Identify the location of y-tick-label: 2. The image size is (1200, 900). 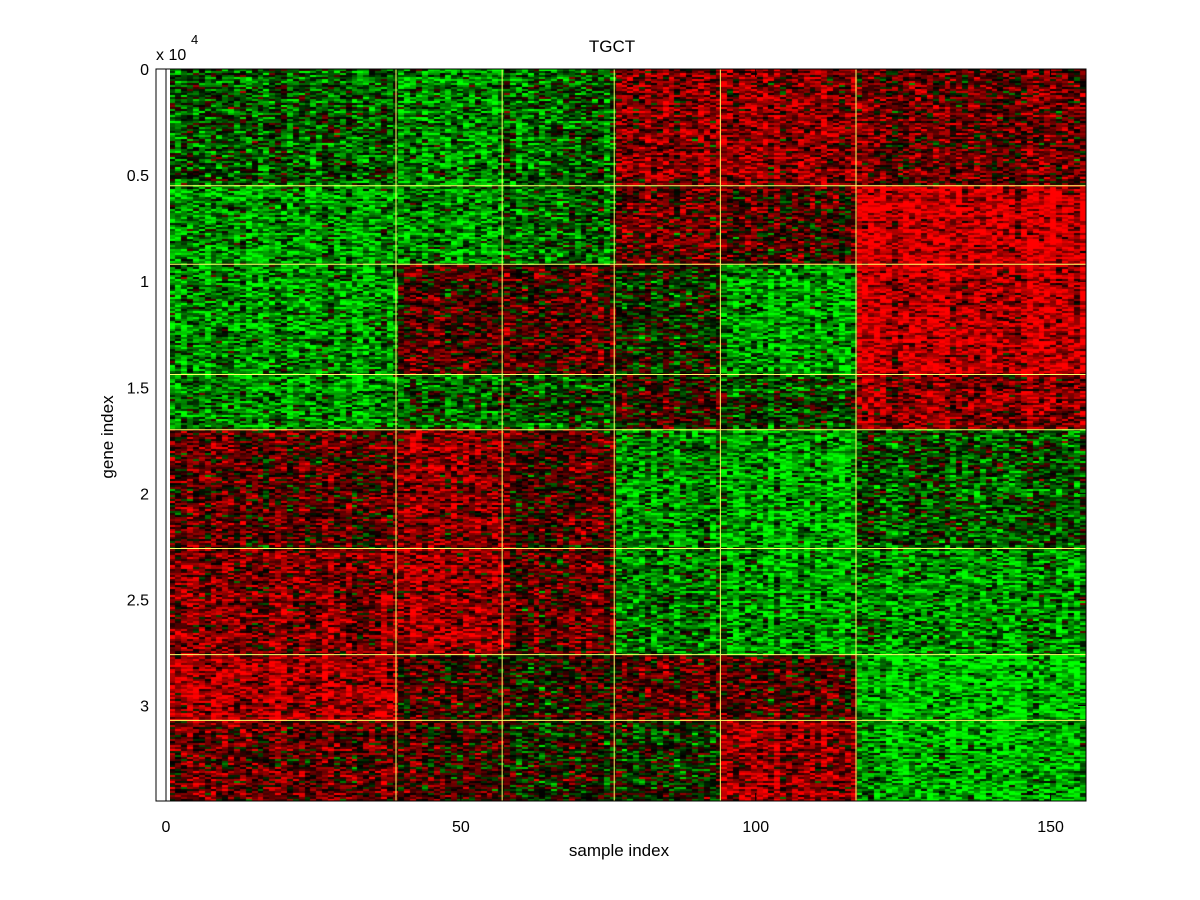
(144, 494).